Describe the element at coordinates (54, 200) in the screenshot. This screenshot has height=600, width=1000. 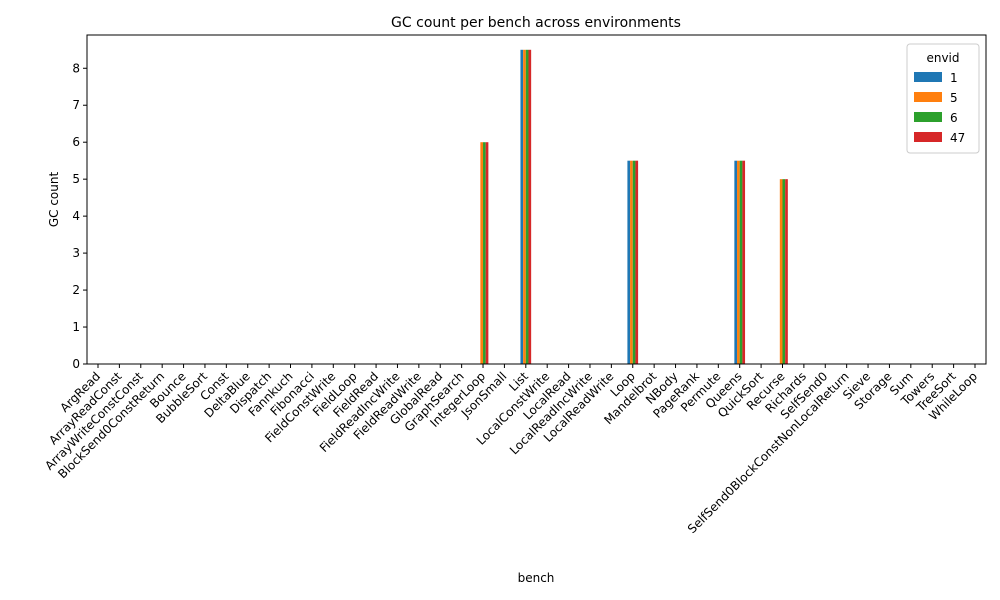
I see `y-axis-label: GC count` at that location.